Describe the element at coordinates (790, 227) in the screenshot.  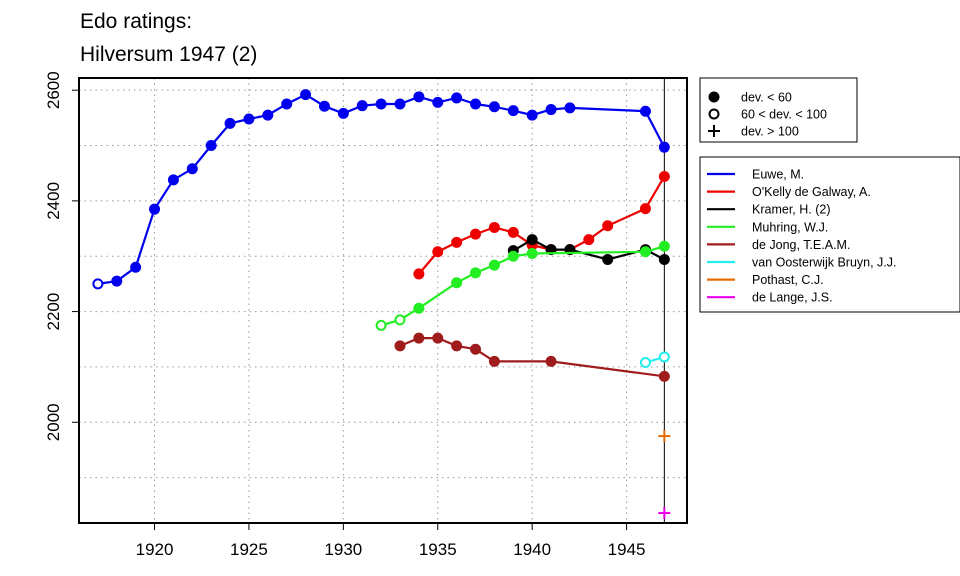
I see `series-legend-label-3: Muhring, W.J.` at that location.